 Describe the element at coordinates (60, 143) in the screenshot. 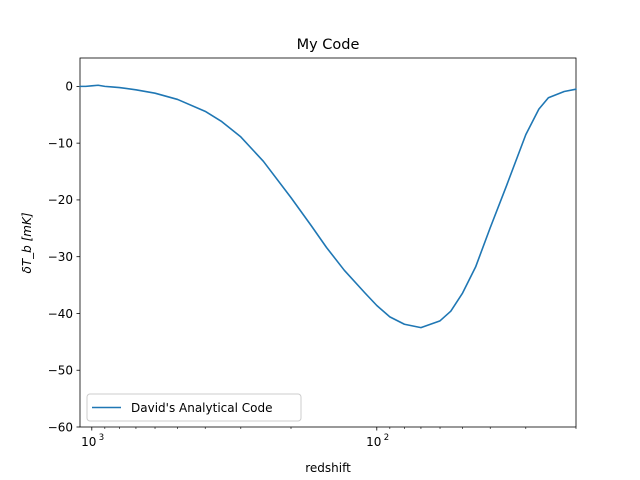

I see `y-tick-label: −10` at that location.